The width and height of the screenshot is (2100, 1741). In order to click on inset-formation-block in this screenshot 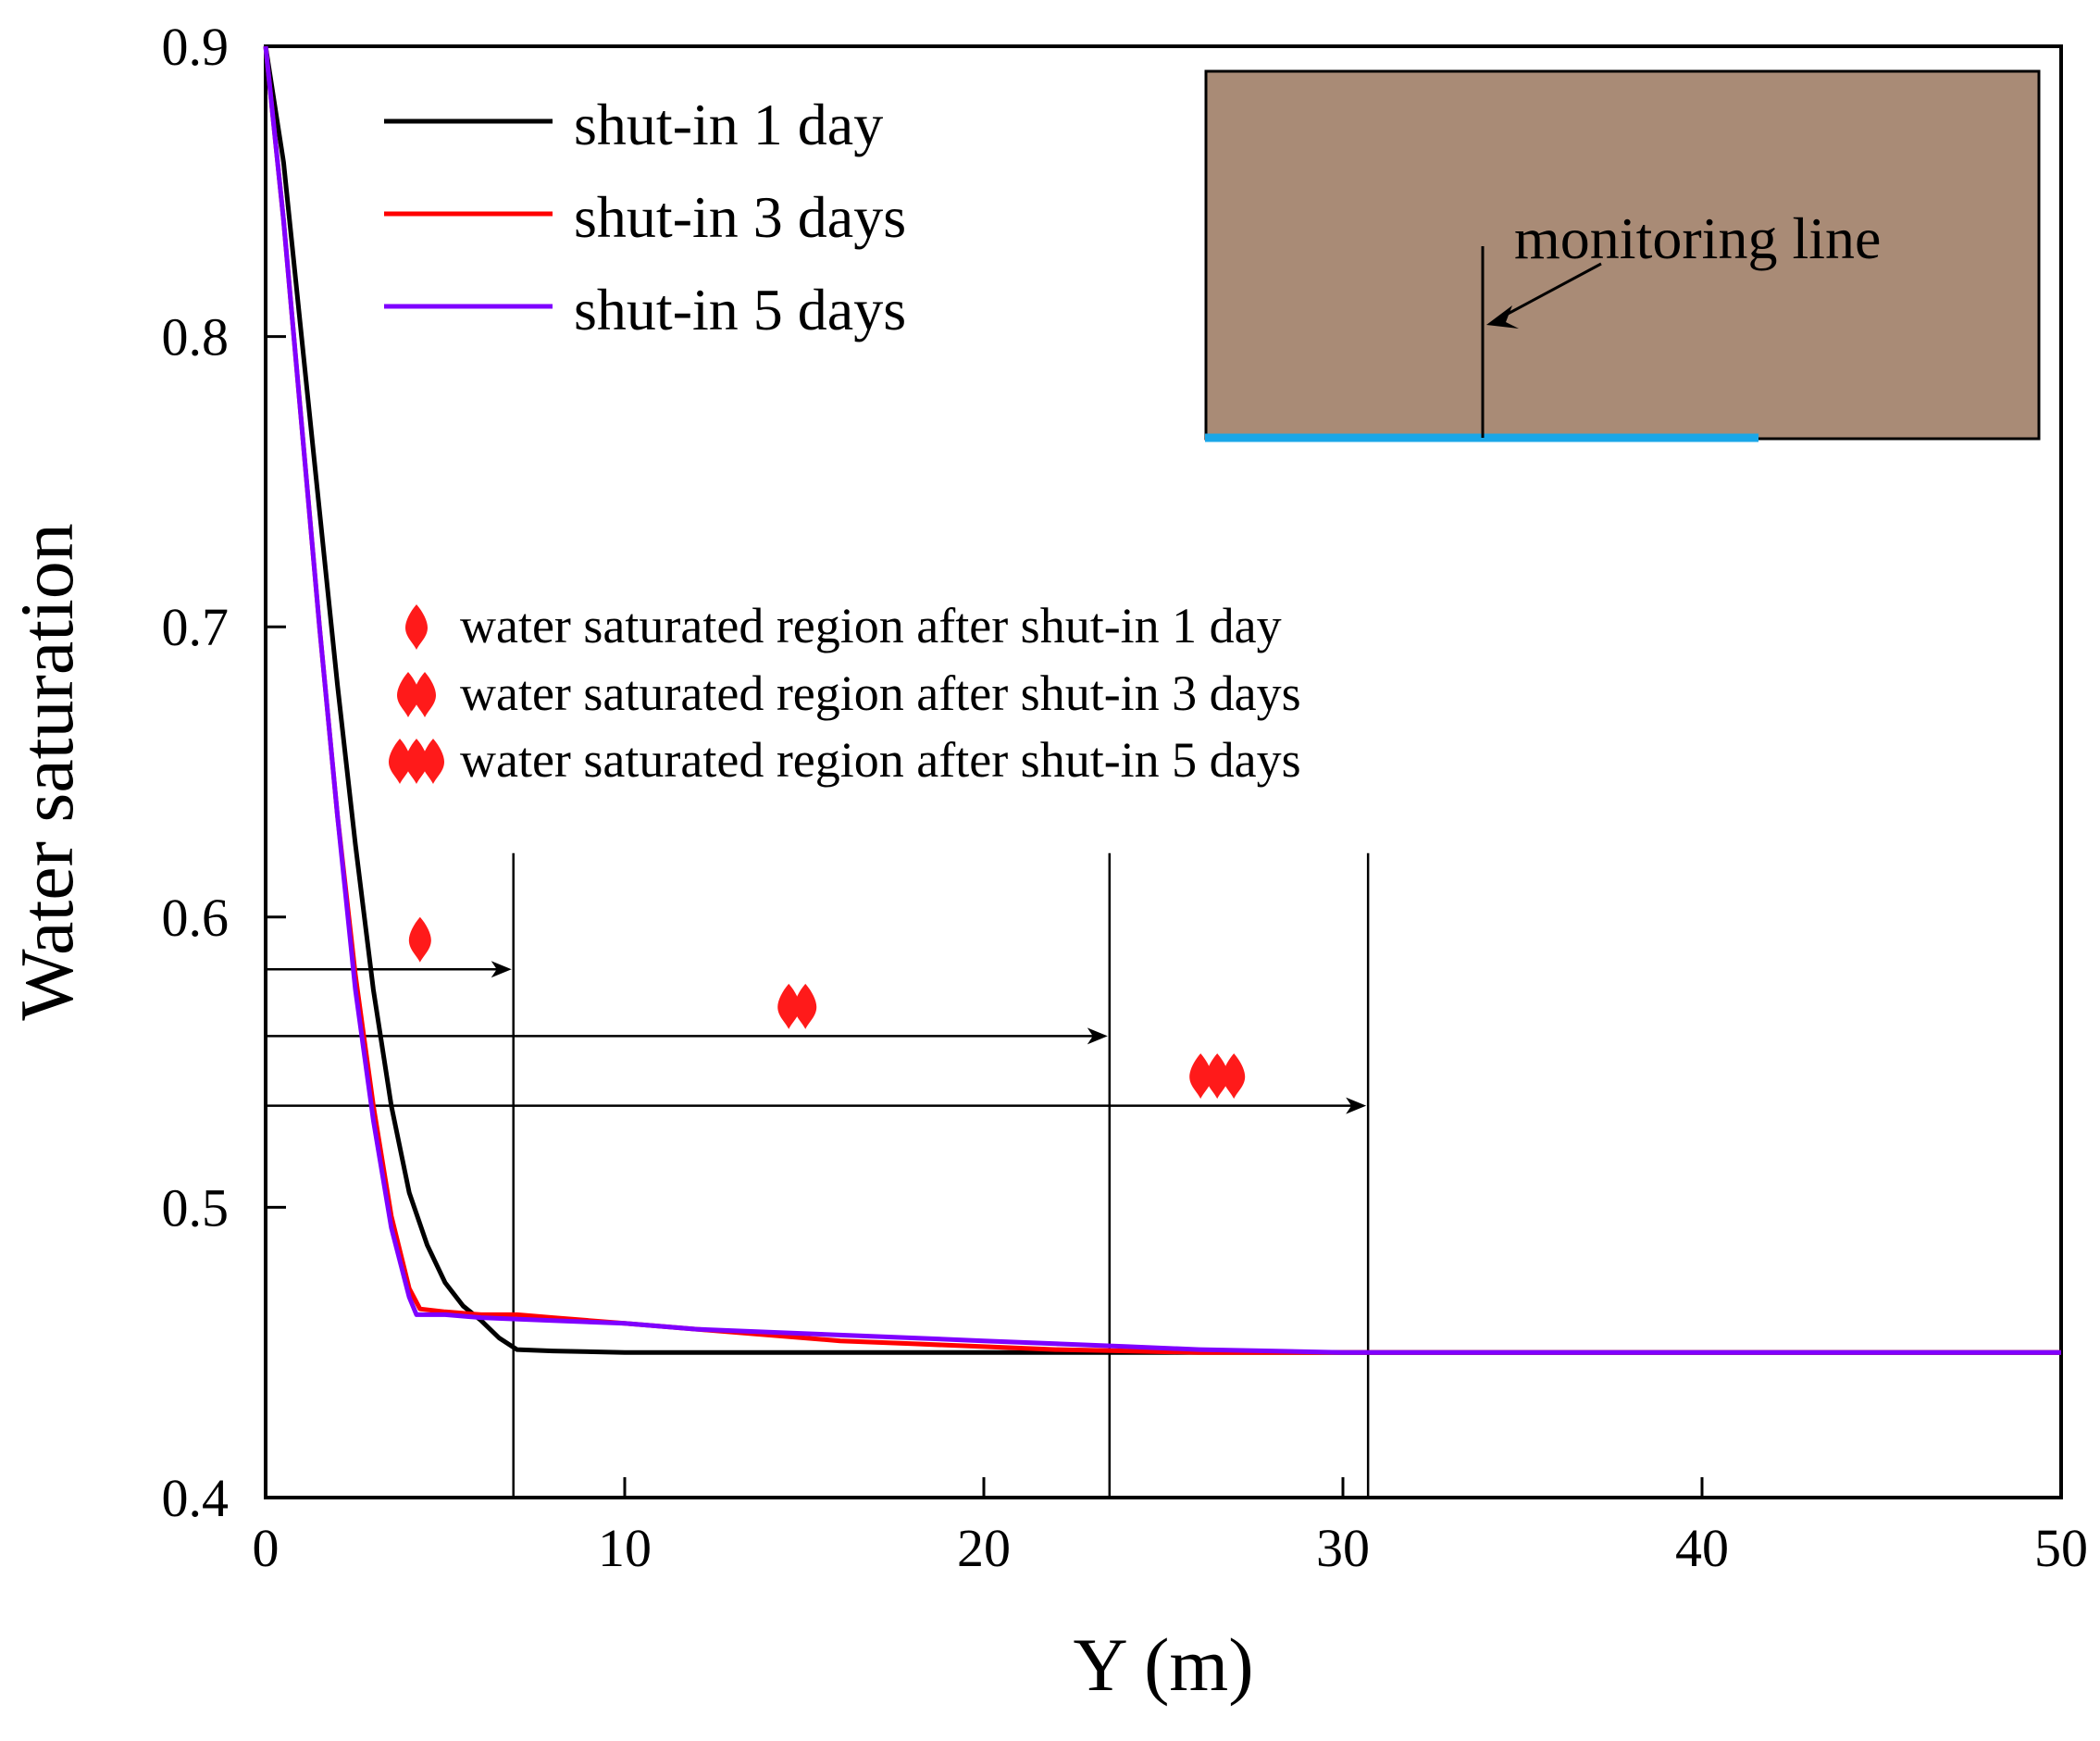, I will do `click(1622, 255)`.